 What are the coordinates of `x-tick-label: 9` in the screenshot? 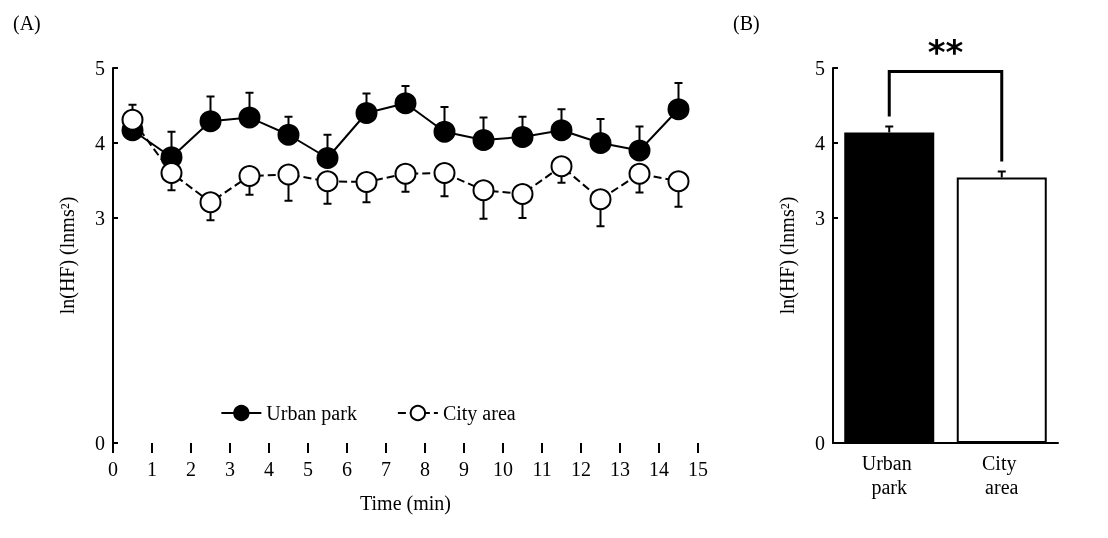 It's located at (464, 469).